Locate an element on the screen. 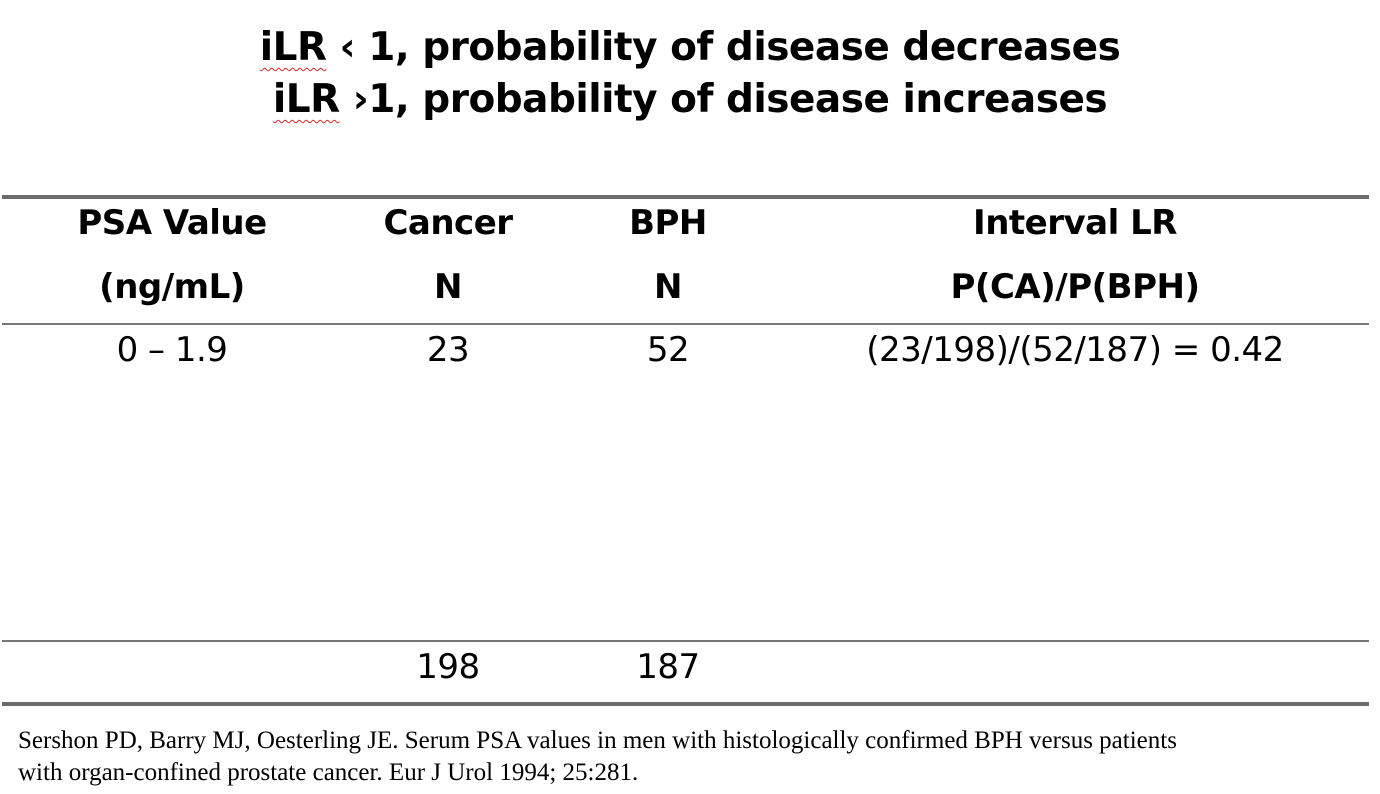 The height and width of the screenshot is (794, 1380). header-interval-lr: Interval LR is located at coordinates (1075, 223).